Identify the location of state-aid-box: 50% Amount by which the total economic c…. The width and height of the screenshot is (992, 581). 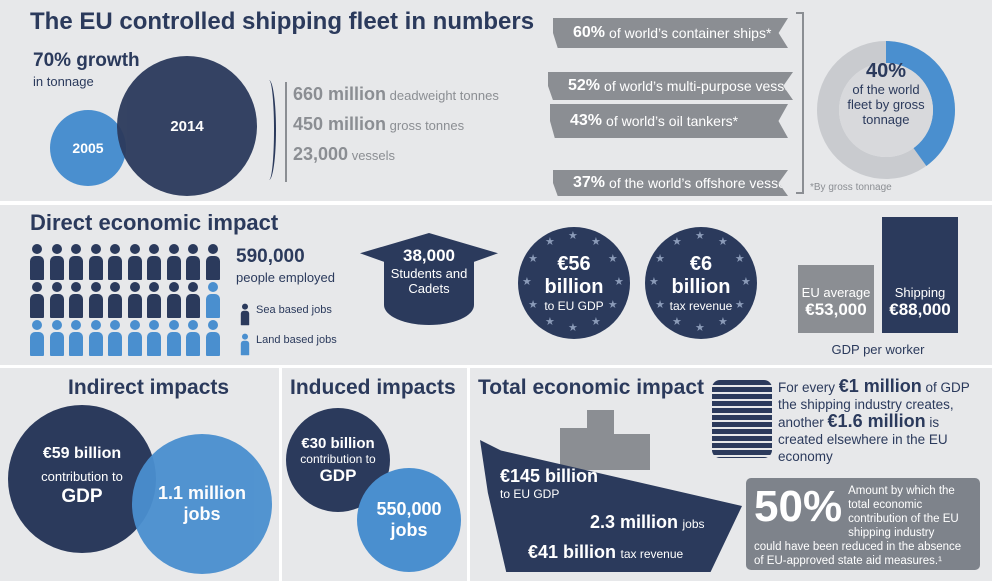
(863, 524).